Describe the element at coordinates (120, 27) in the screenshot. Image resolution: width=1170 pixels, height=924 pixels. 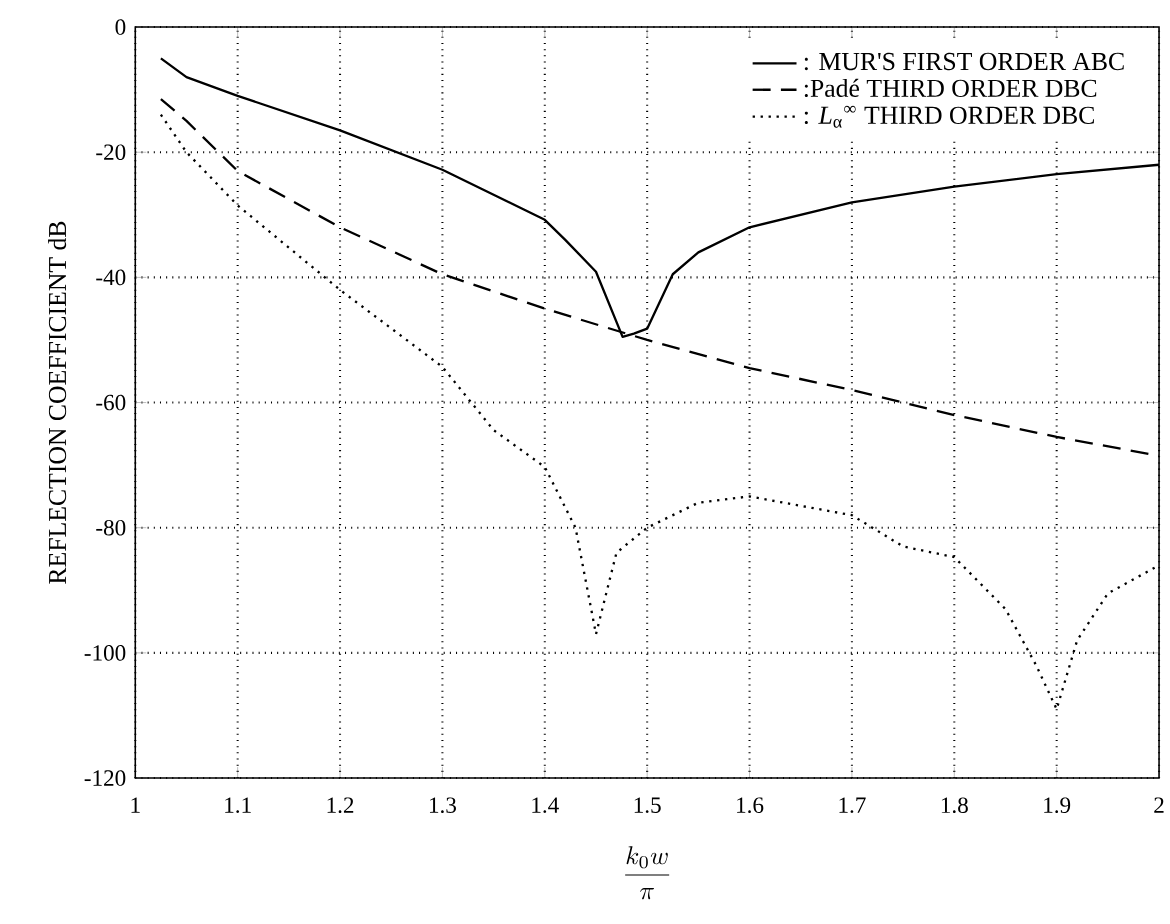
I see `y-tick-label: 0` at that location.